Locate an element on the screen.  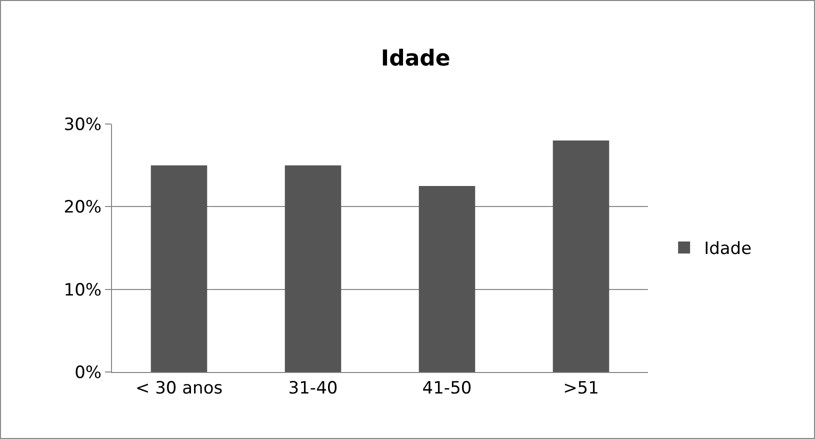
x-tick-label: 31-40 is located at coordinates (313, 388).